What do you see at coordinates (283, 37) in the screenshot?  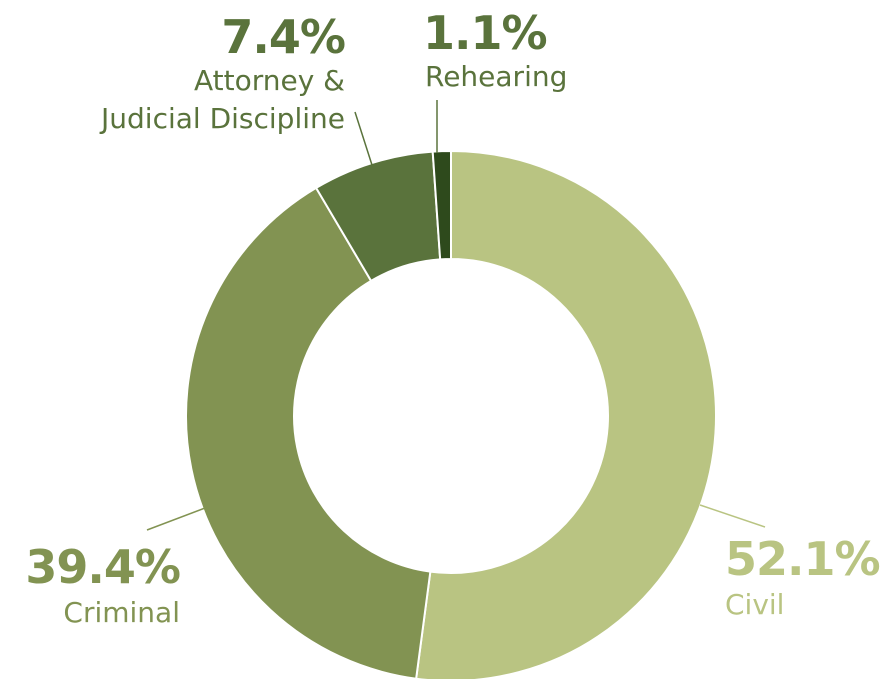 I see `value-label: 7.4%` at bounding box center [283, 37].